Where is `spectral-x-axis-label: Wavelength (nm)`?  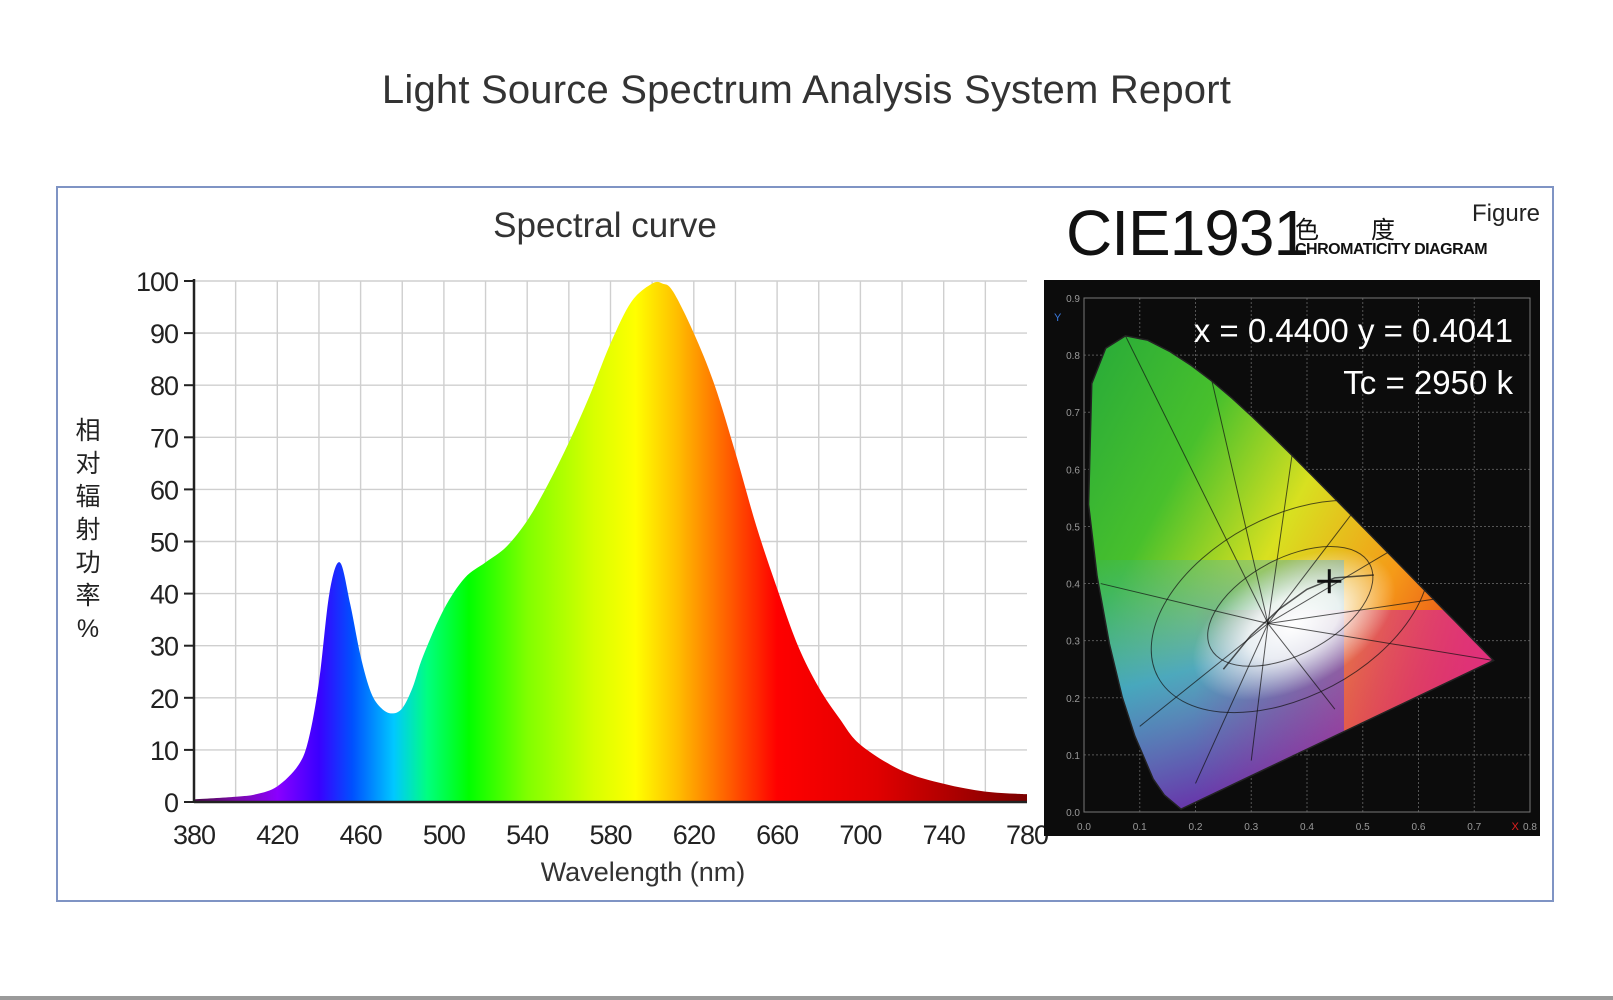 spectral-x-axis-label: Wavelength (nm) is located at coordinates (643, 872).